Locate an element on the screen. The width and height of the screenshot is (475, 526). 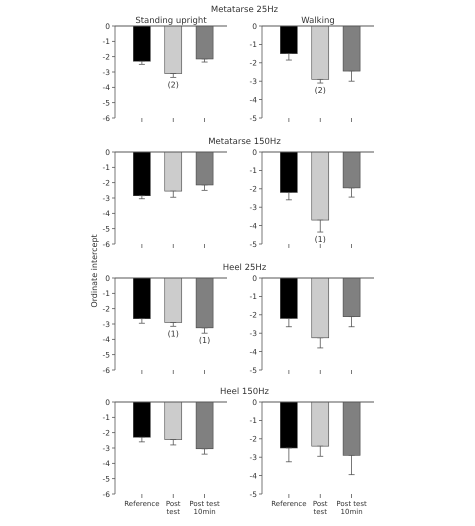
text: Metatarse 25Hz is located at coordinates (244, 10).